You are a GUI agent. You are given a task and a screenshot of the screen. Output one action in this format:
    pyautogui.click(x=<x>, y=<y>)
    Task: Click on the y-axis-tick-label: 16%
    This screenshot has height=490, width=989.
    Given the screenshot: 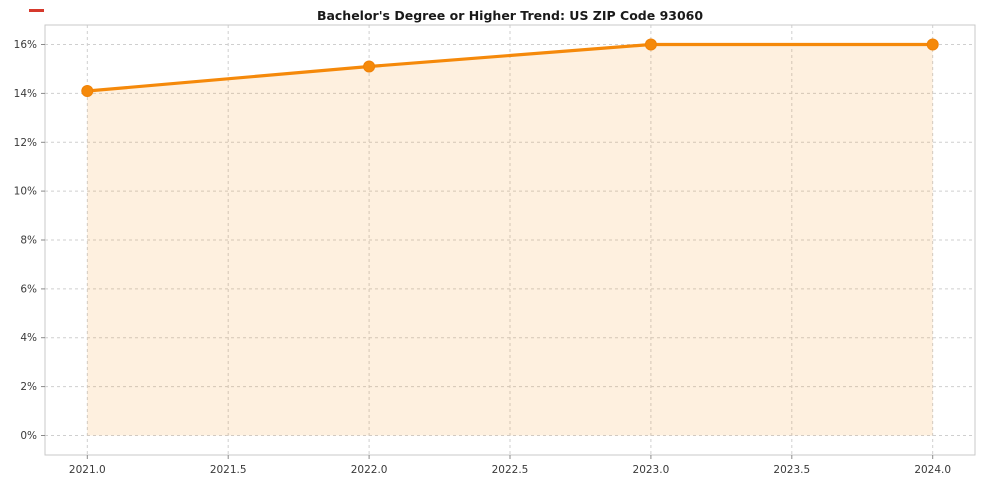 What is the action you would take?
    pyautogui.click(x=25, y=45)
    